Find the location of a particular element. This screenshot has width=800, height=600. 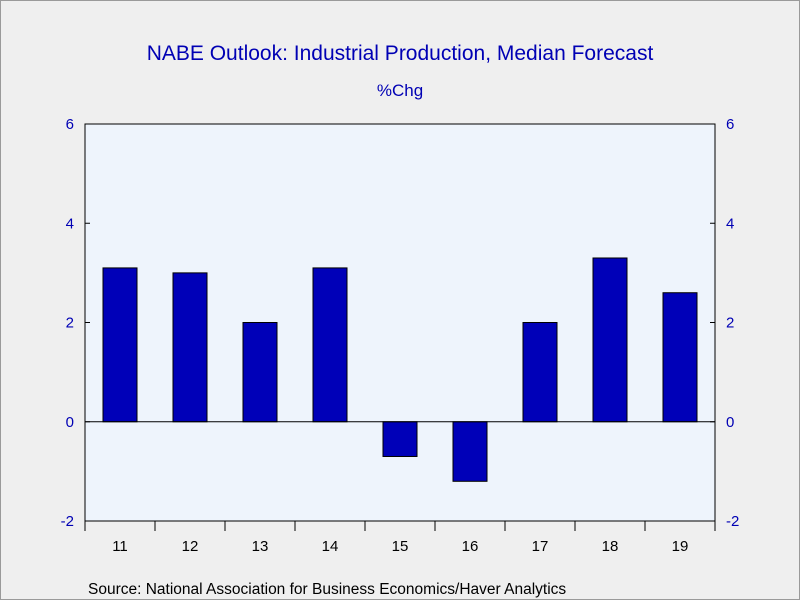

y-tick-label-right: 2 is located at coordinates (730, 323).